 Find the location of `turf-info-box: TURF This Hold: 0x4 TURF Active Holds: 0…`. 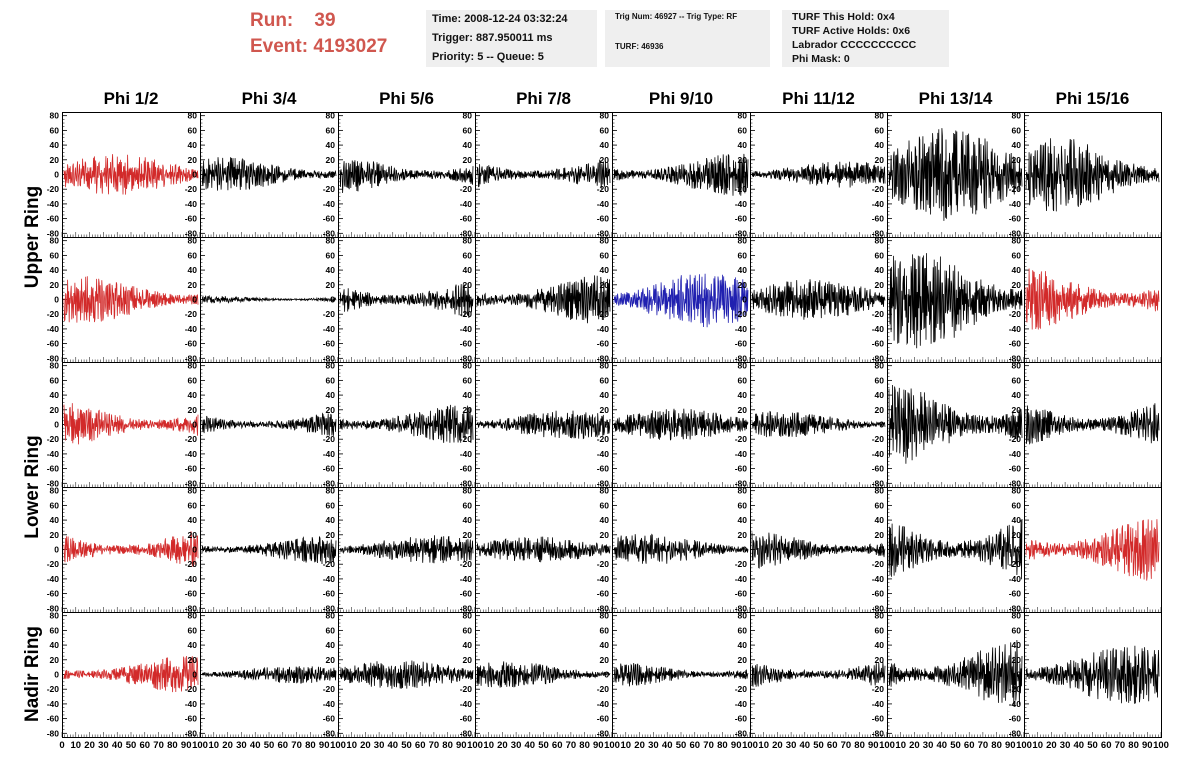

turf-info-box: TURF This Hold: 0x4 TURF Active Holds: 0… is located at coordinates (865, 38).